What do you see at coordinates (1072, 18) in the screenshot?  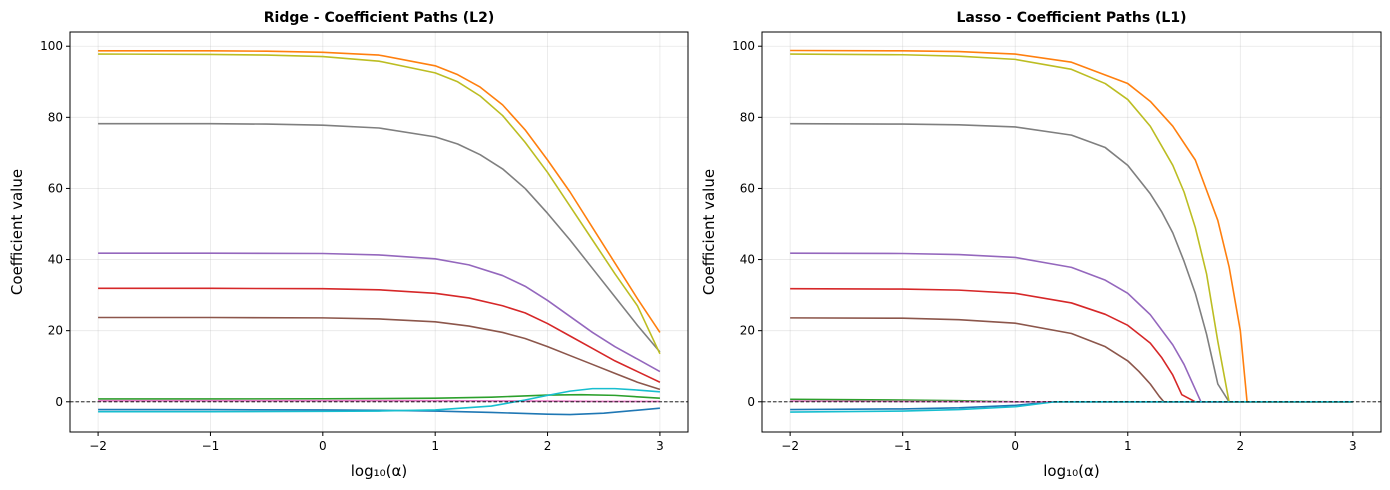 I see `lasso-chart-title: Lasso - Coefficient Paths (L1)` at bounding box center [1072, 18].